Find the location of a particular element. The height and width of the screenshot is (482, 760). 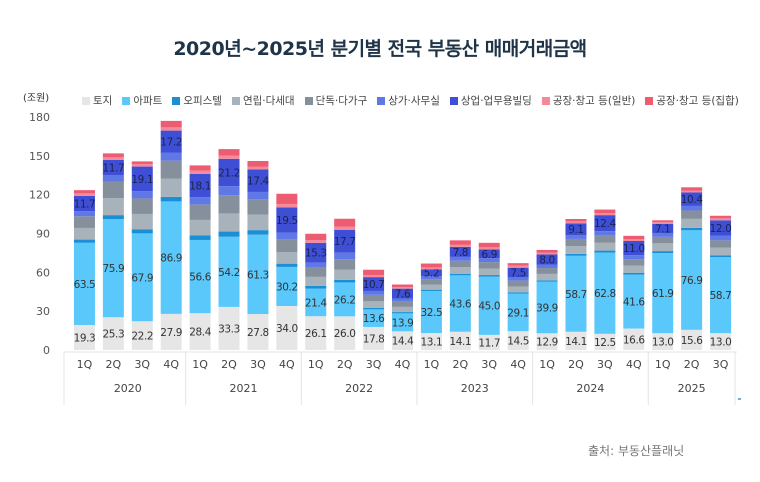

data-label: 5.2 is located at coordinates (432, 274).